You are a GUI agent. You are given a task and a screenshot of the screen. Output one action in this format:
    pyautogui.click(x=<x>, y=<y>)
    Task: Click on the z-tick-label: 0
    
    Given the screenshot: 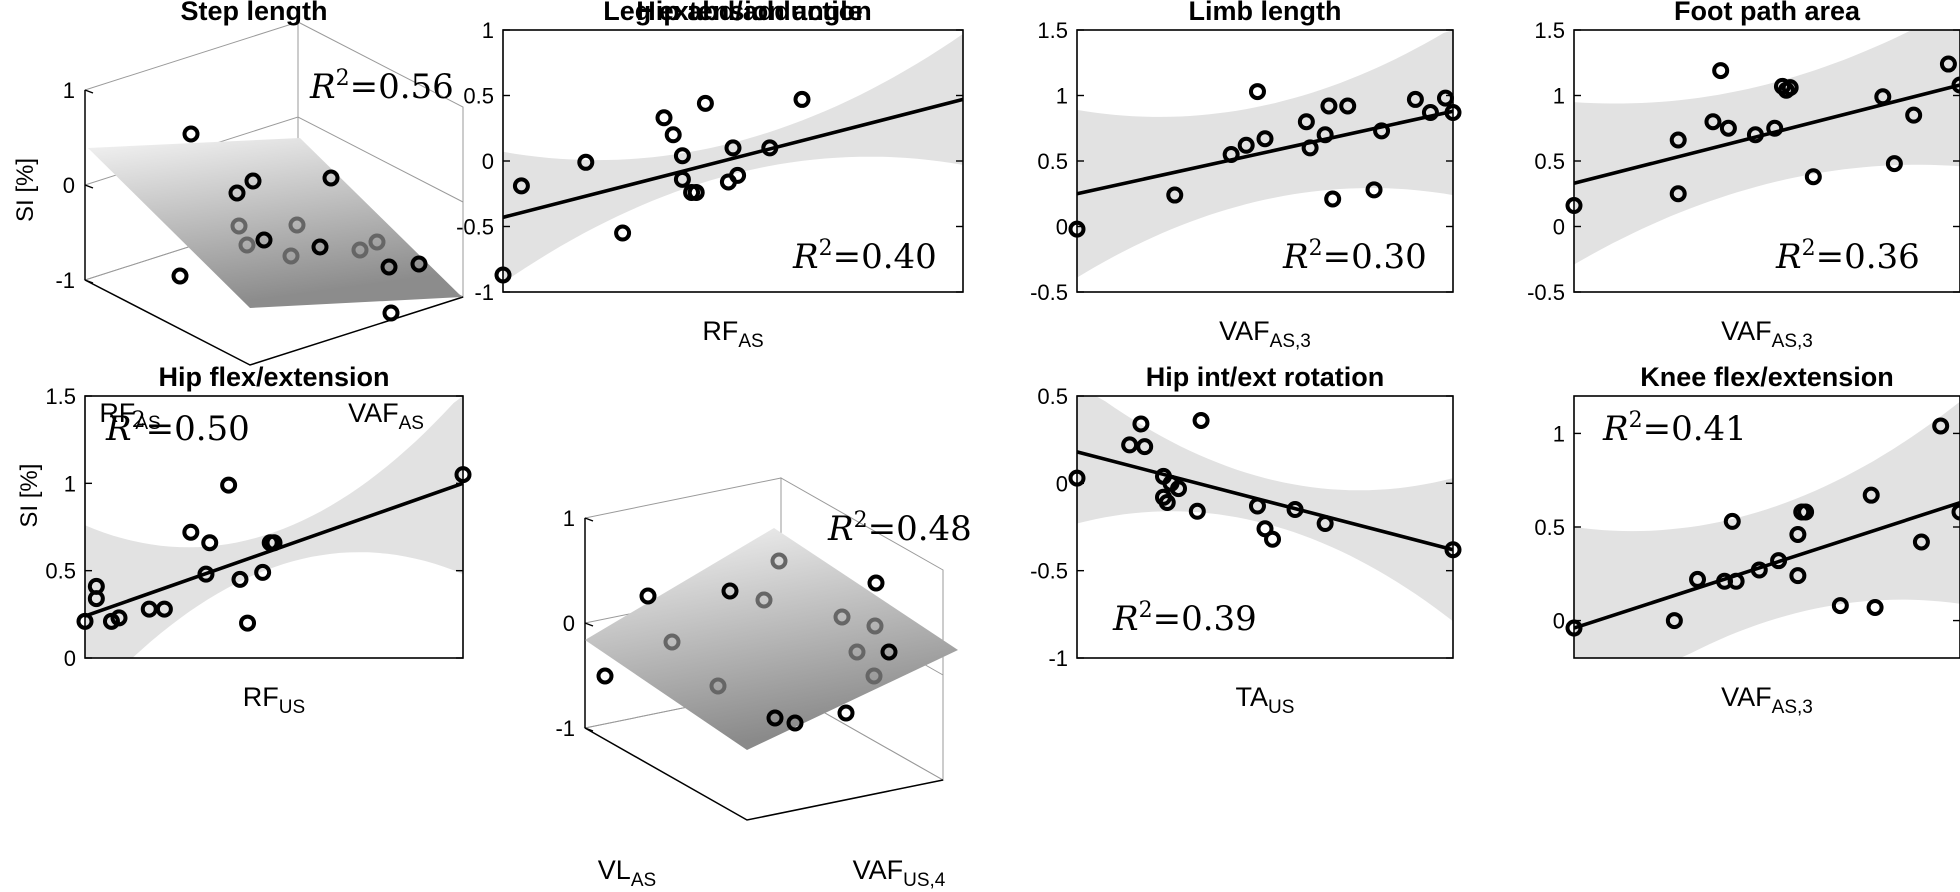 What is the action you would take?
    pyautogui.click(x=569, y=623)
    